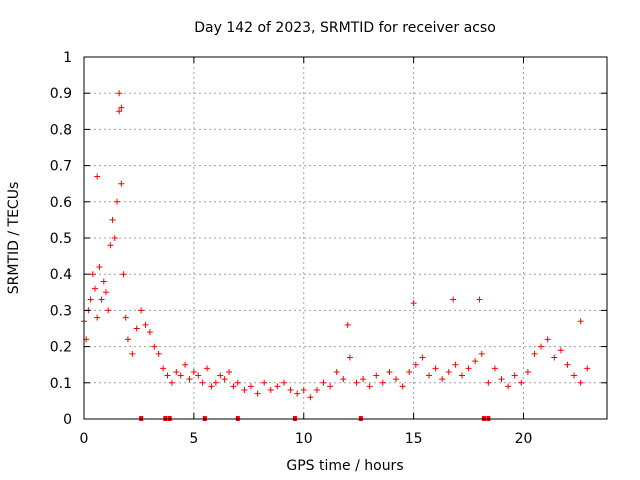 Image resolution: width=640 pixels, height=480 pixels. I want to click on x-axis-label: GPS time / hours, so click(344, 466).